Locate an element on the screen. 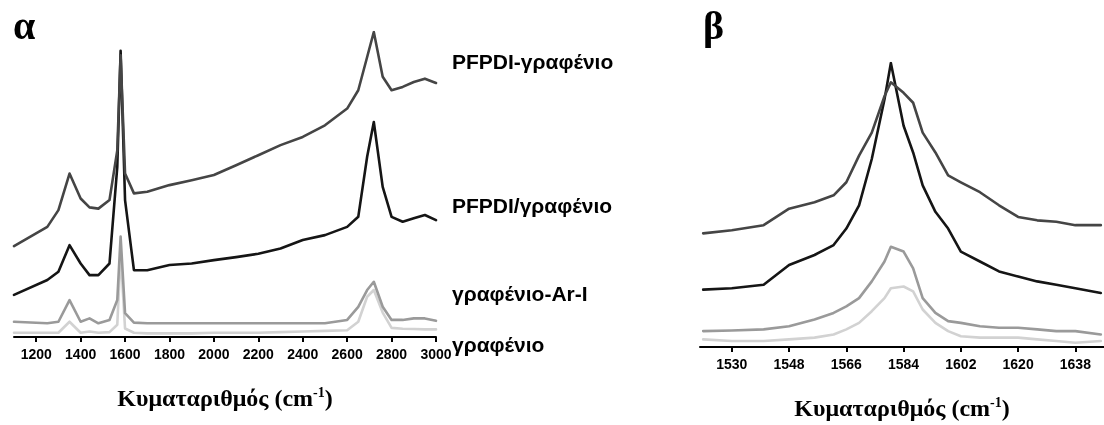 The width and height of the screenshot is (1104, 425). x-tick-label: 1638 is located at coordinates (1075, 364).